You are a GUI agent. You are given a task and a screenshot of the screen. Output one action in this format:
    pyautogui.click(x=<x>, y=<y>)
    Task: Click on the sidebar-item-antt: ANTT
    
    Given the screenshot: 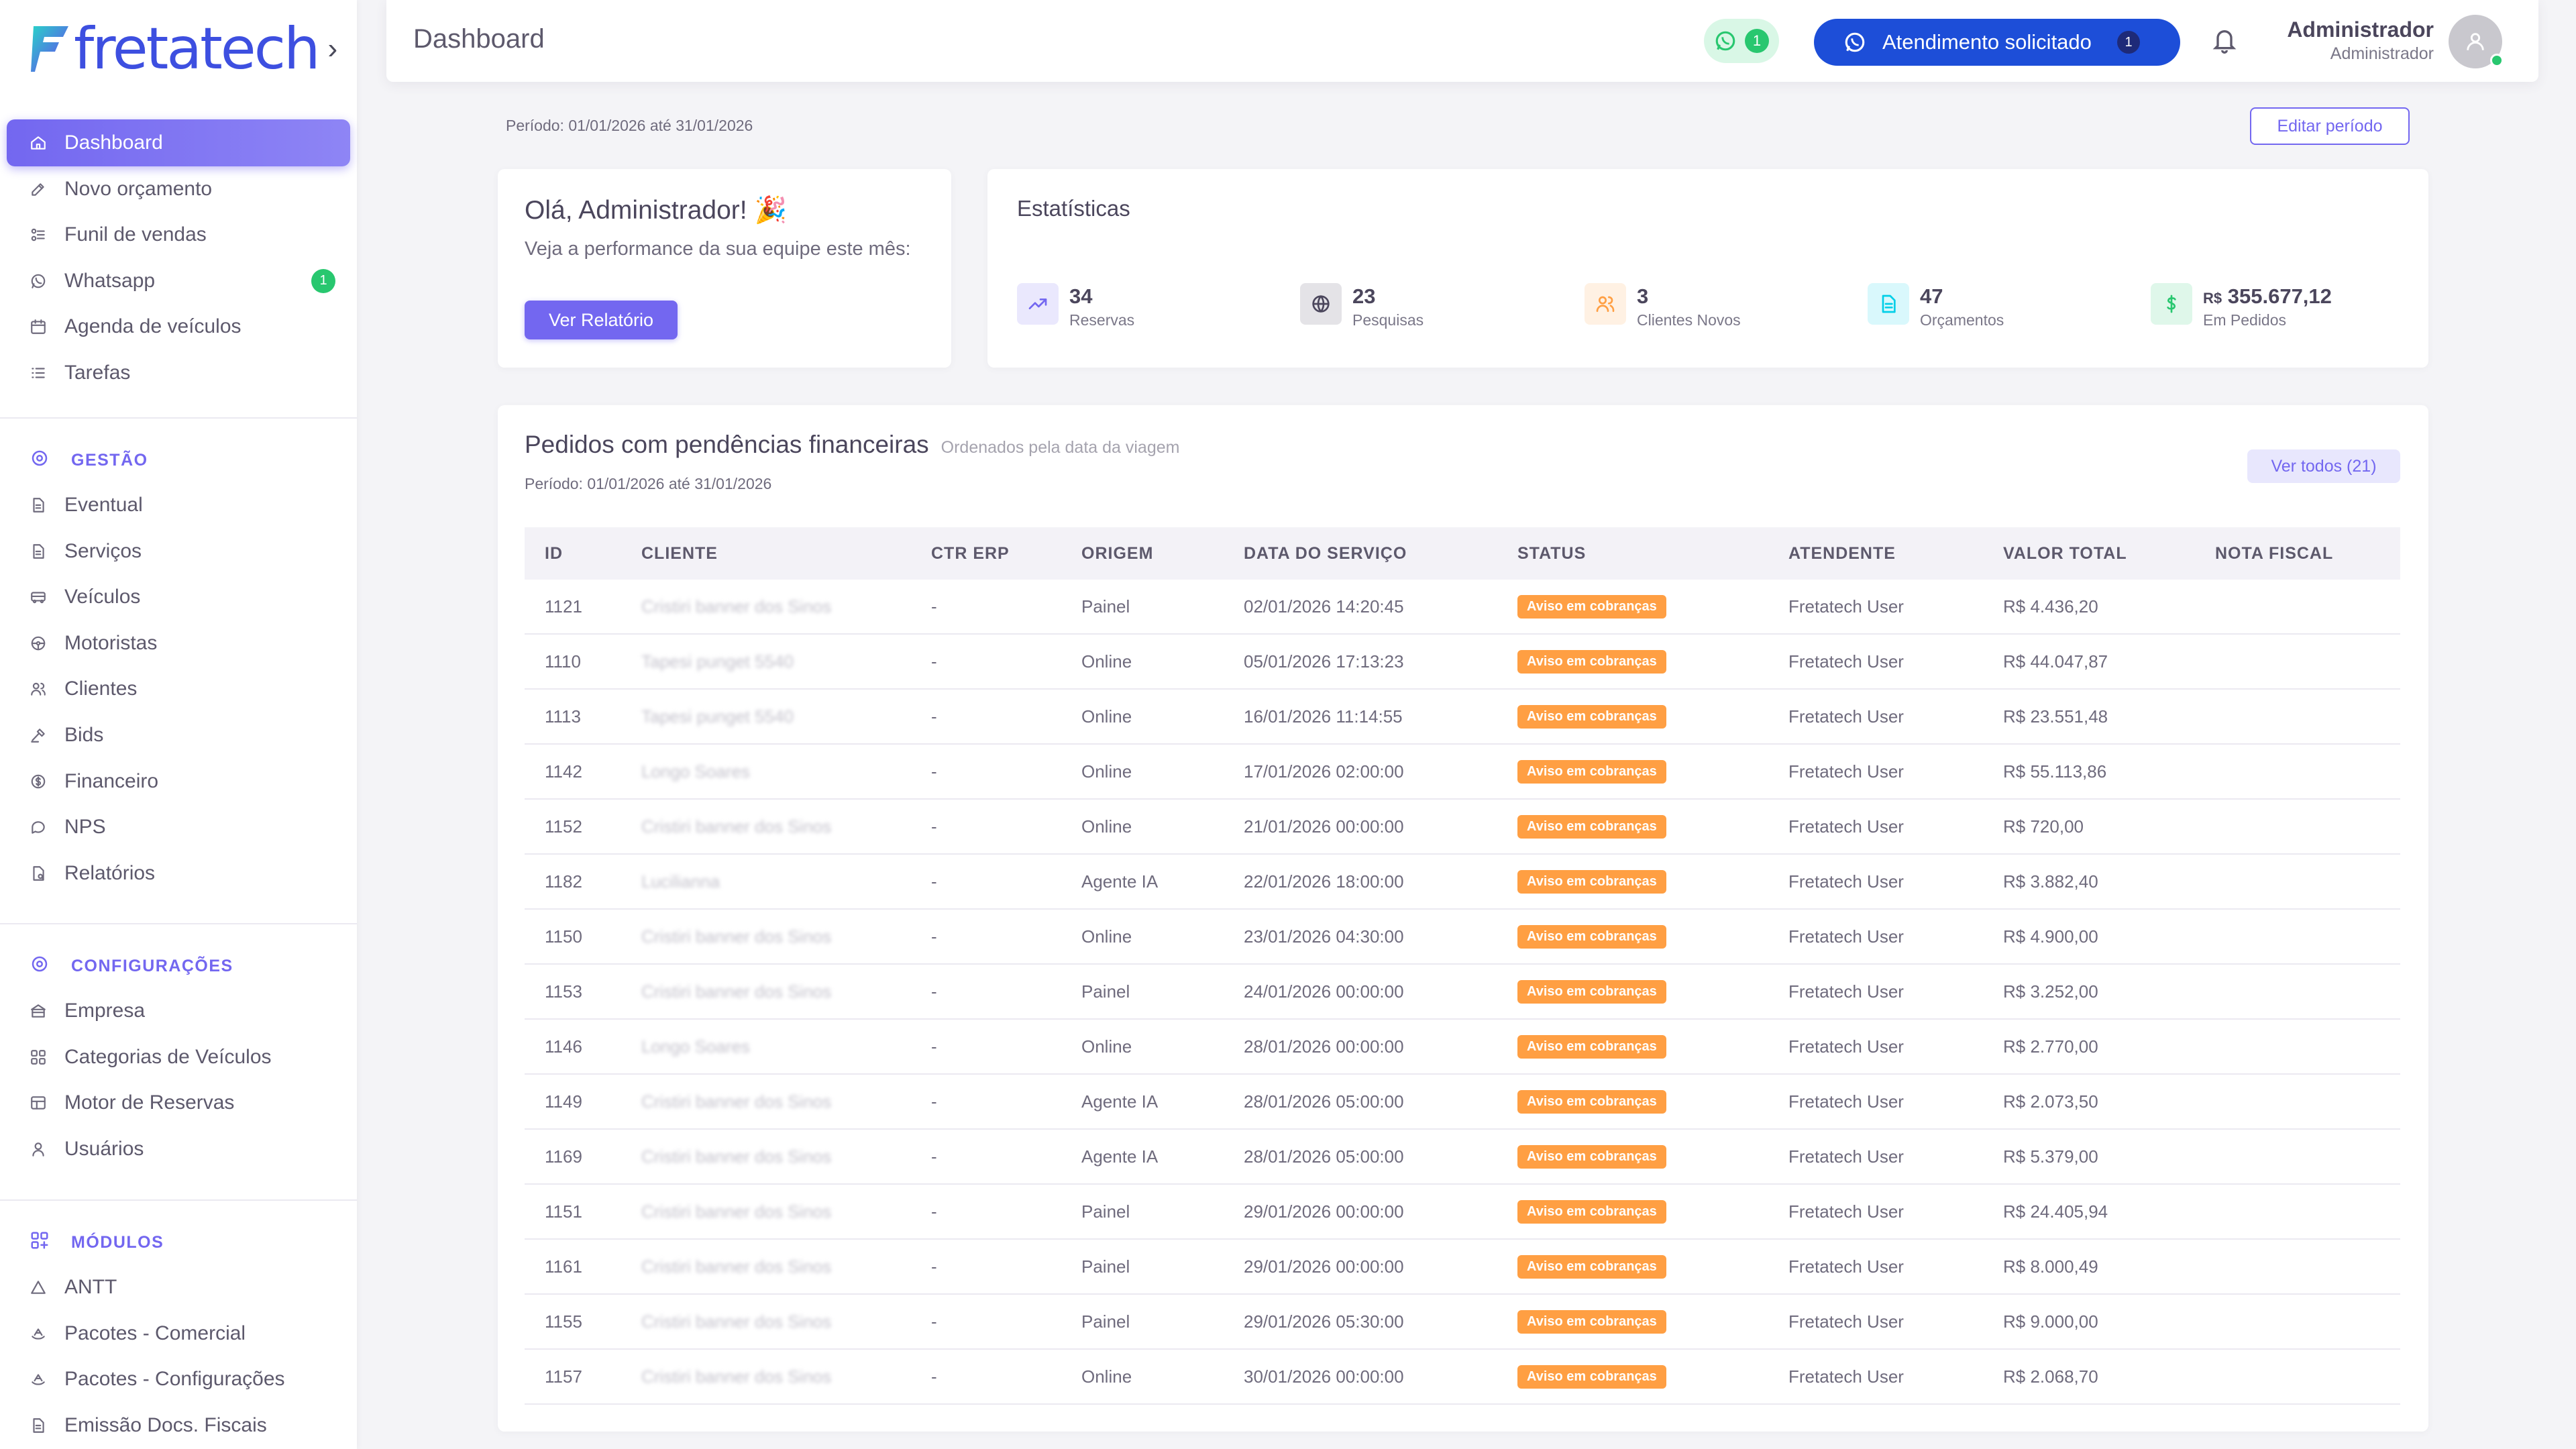 What is the action you would take?
    pyautogui.click(x=178, y=1287)
    